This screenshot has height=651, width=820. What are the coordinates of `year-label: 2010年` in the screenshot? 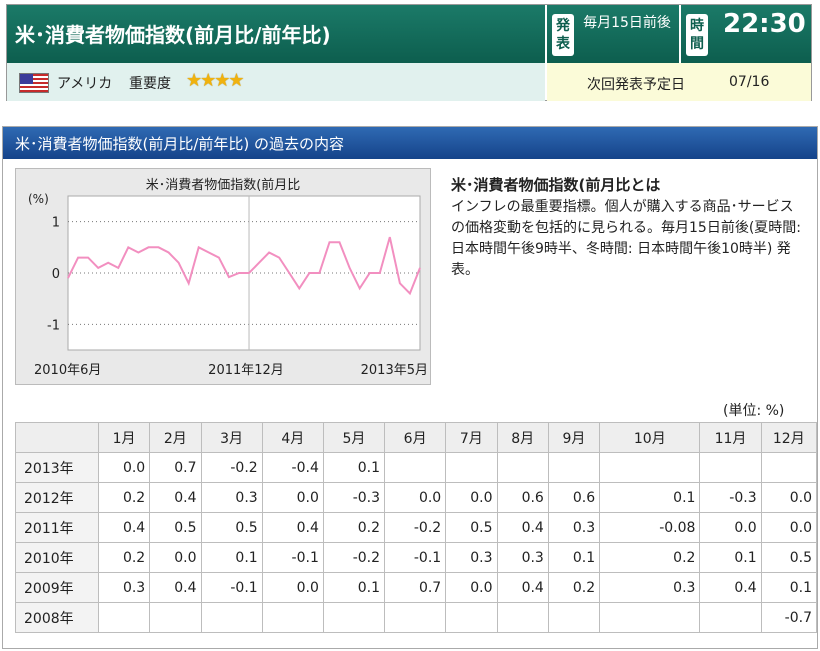 It's located at (57, 557).